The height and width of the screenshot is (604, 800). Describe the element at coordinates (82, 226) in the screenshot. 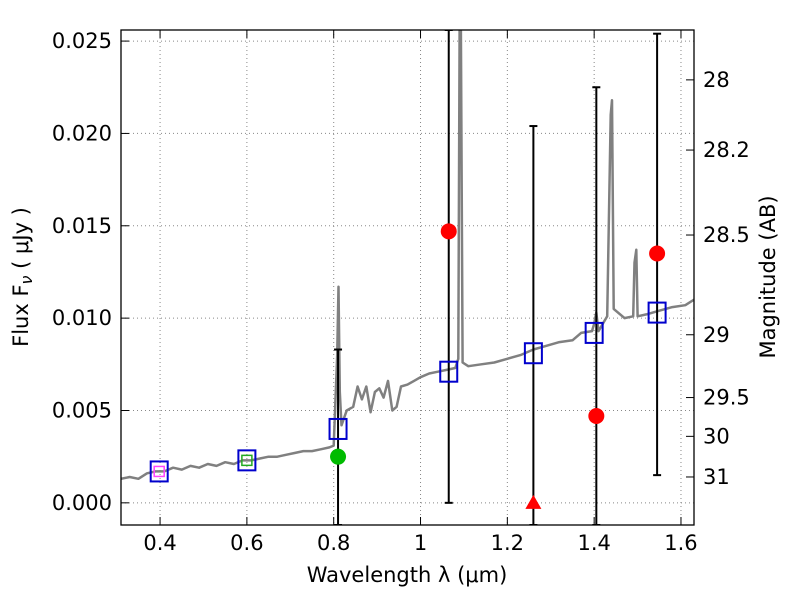

I see `y-tick-label: 0.015` at that location.